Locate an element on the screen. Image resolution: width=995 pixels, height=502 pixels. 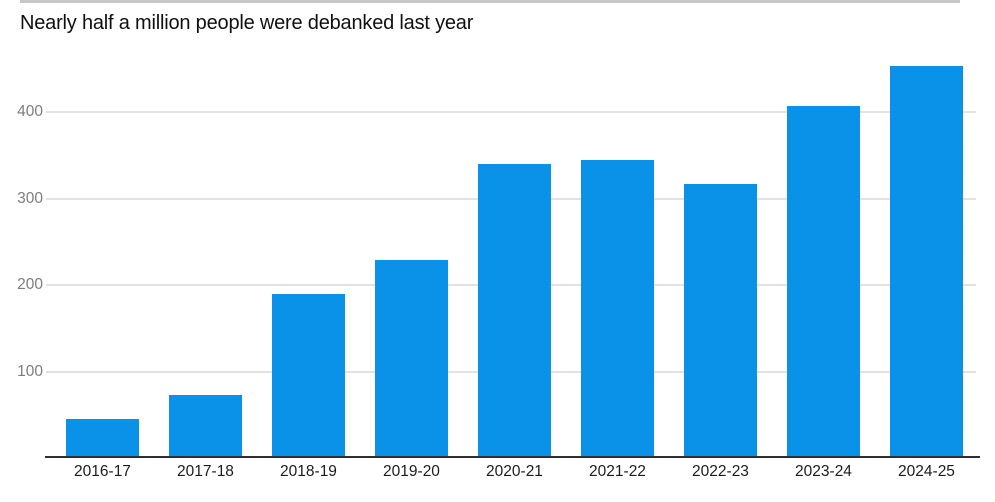
y-axis-tick-label: 200 is located at coordinates (30, 284).